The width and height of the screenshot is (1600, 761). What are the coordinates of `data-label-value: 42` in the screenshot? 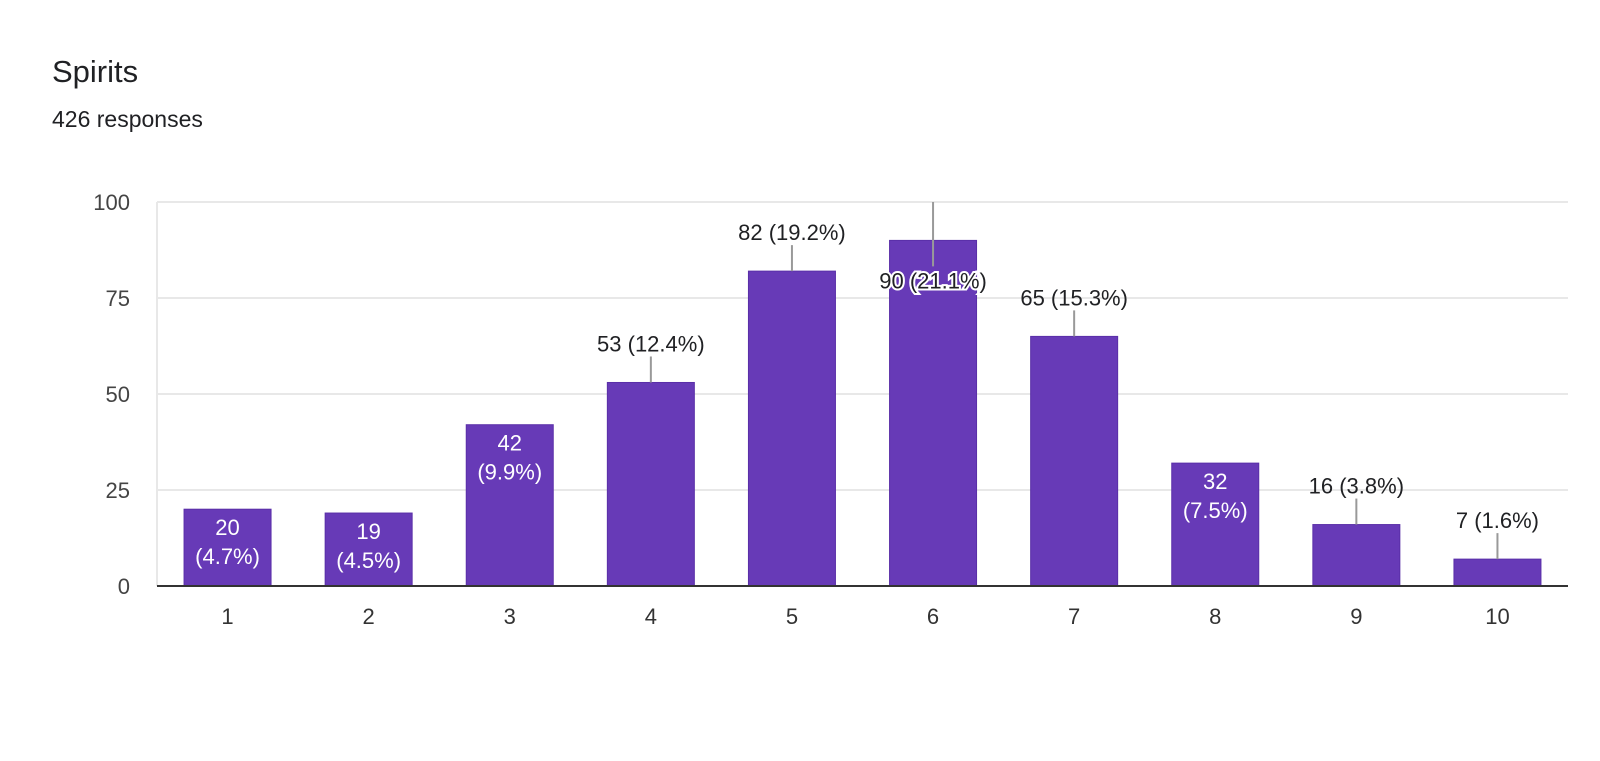 It's located at (510, 443).